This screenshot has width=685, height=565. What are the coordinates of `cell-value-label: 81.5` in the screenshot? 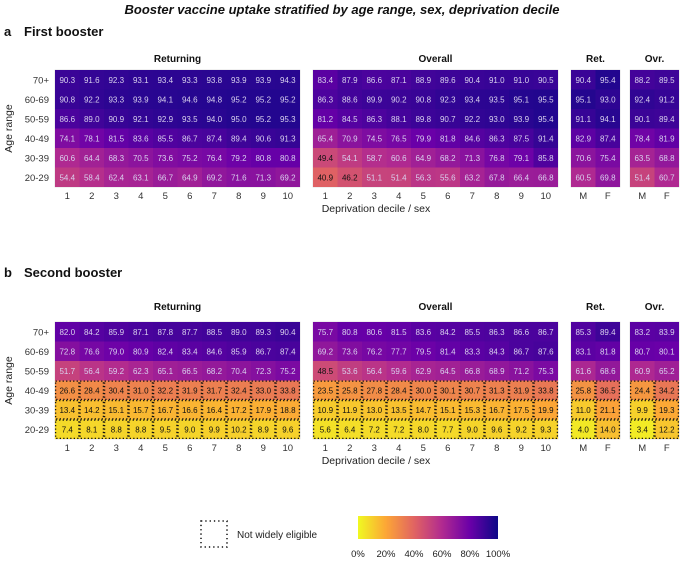 It's located at (399, 332).